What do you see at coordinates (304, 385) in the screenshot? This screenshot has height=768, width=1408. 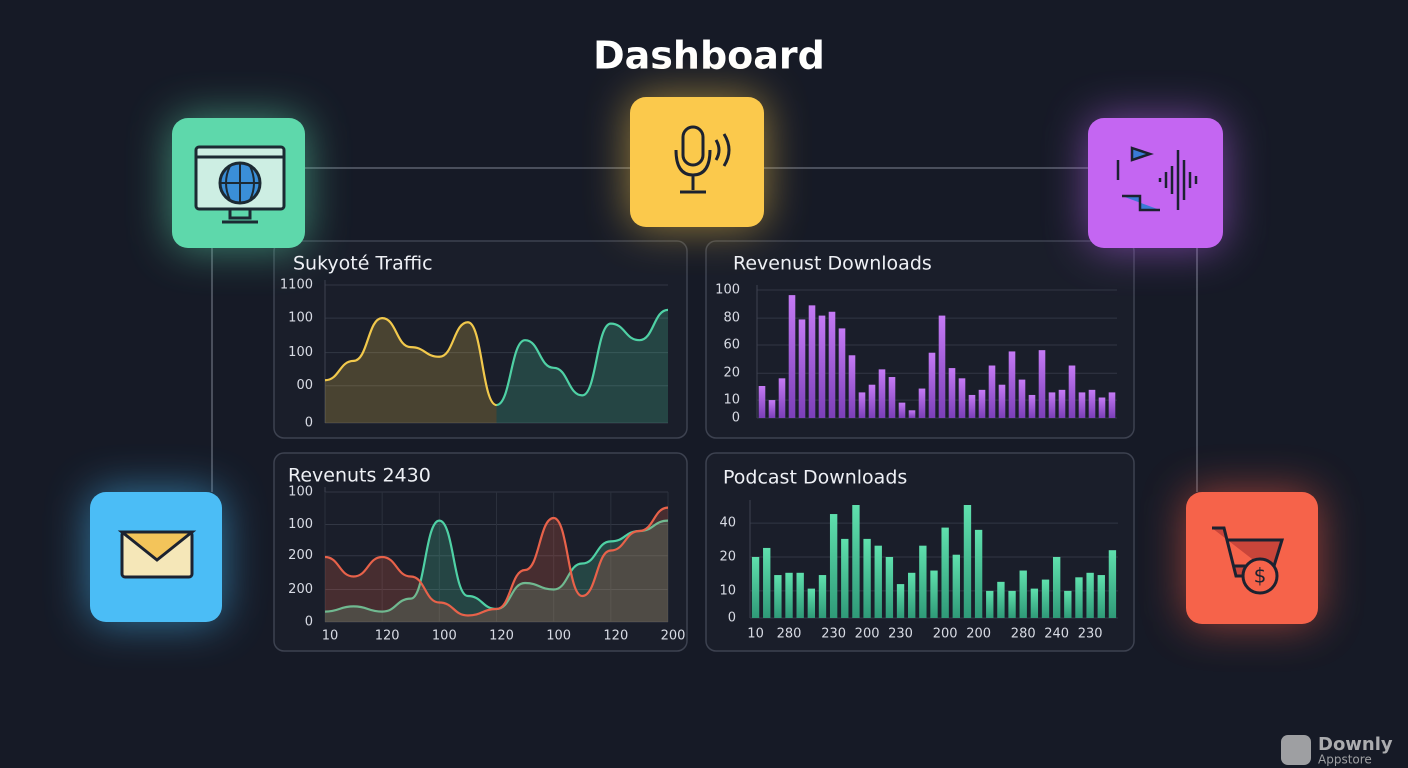 I see `y-tick-label: 00` at bounding box center [304, 385].